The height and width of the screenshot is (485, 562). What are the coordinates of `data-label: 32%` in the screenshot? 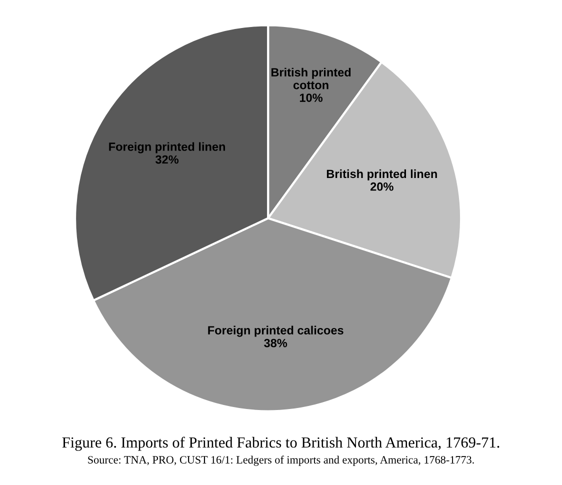 It's located at (167, 159).